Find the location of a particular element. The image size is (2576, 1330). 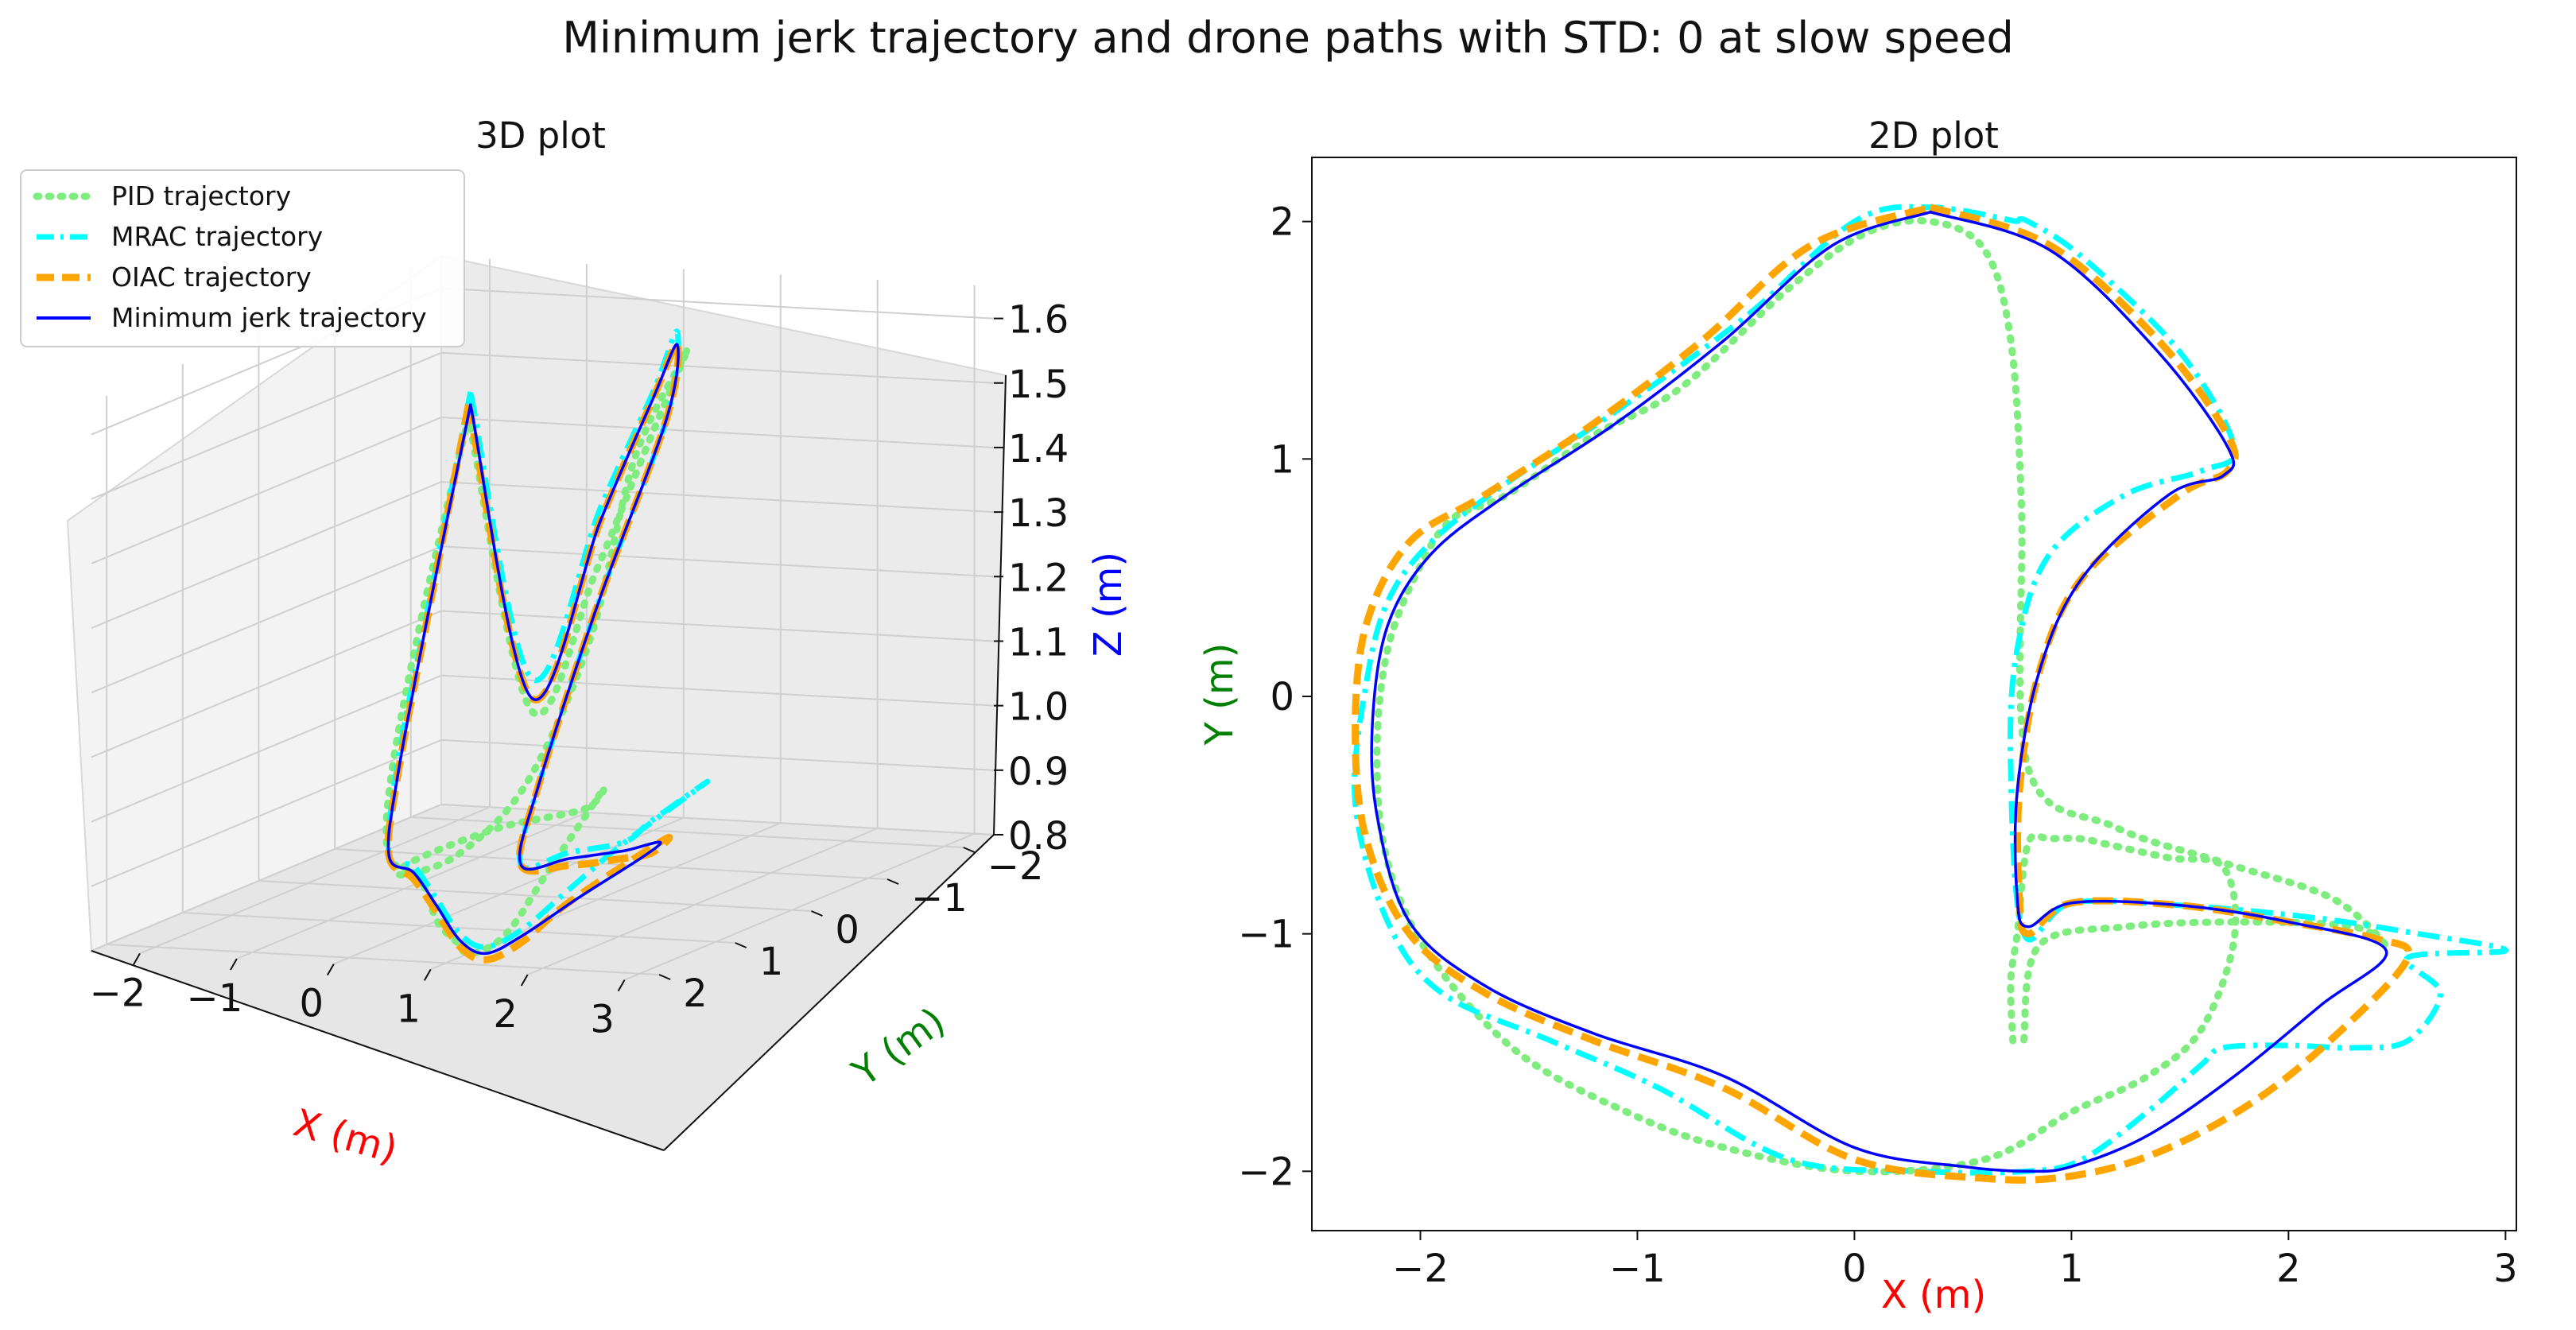

plot-2d-xlabel: X (m) is located at coordinates (1933, 1295).